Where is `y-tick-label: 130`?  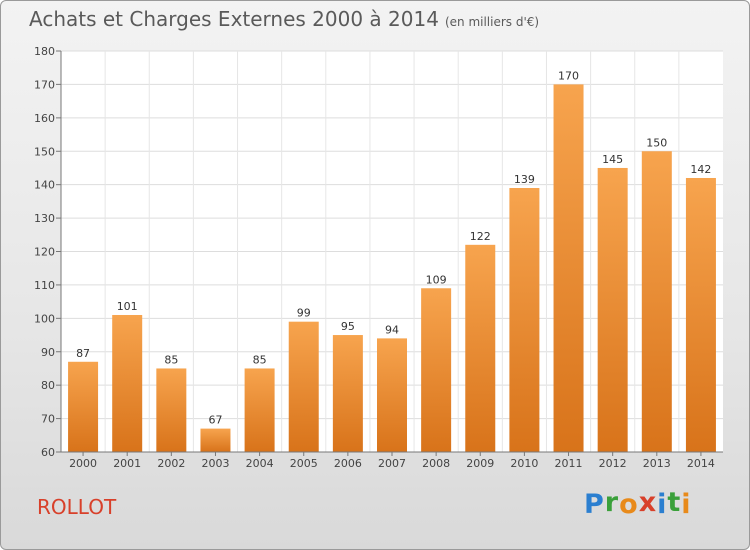
y-tick-label: 130 is located at coordinates (44, 218).